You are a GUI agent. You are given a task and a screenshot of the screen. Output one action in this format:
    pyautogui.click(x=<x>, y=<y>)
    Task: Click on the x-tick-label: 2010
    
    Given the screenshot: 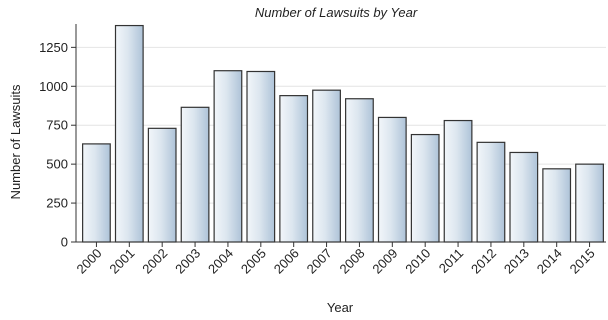 What is the action you would take?
    pyautogui.click(x=417, y=261)
    